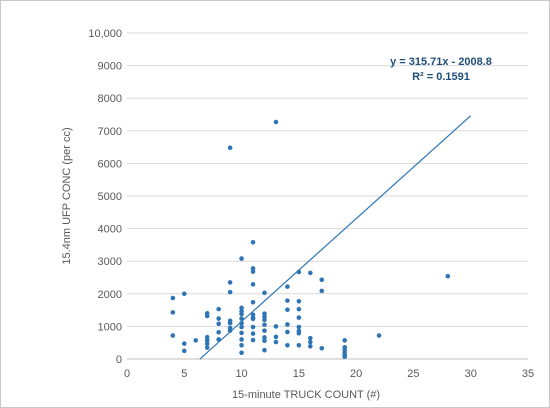 The width and height of the screenshot is (550, 408). Describe the element at coordinates (184, 374) in the screenshot. I see `x-tick-label: 5` at that location.